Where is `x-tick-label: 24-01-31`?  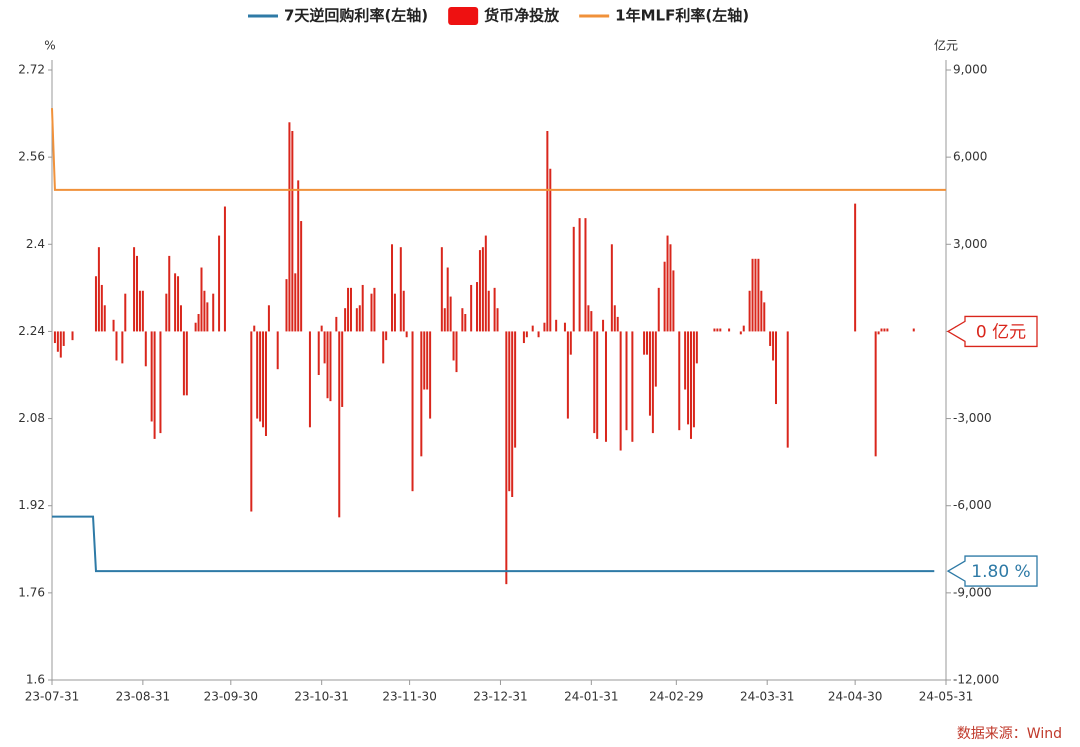
x-tick-label: 24-01-31 is located at coordinates (591, 697).